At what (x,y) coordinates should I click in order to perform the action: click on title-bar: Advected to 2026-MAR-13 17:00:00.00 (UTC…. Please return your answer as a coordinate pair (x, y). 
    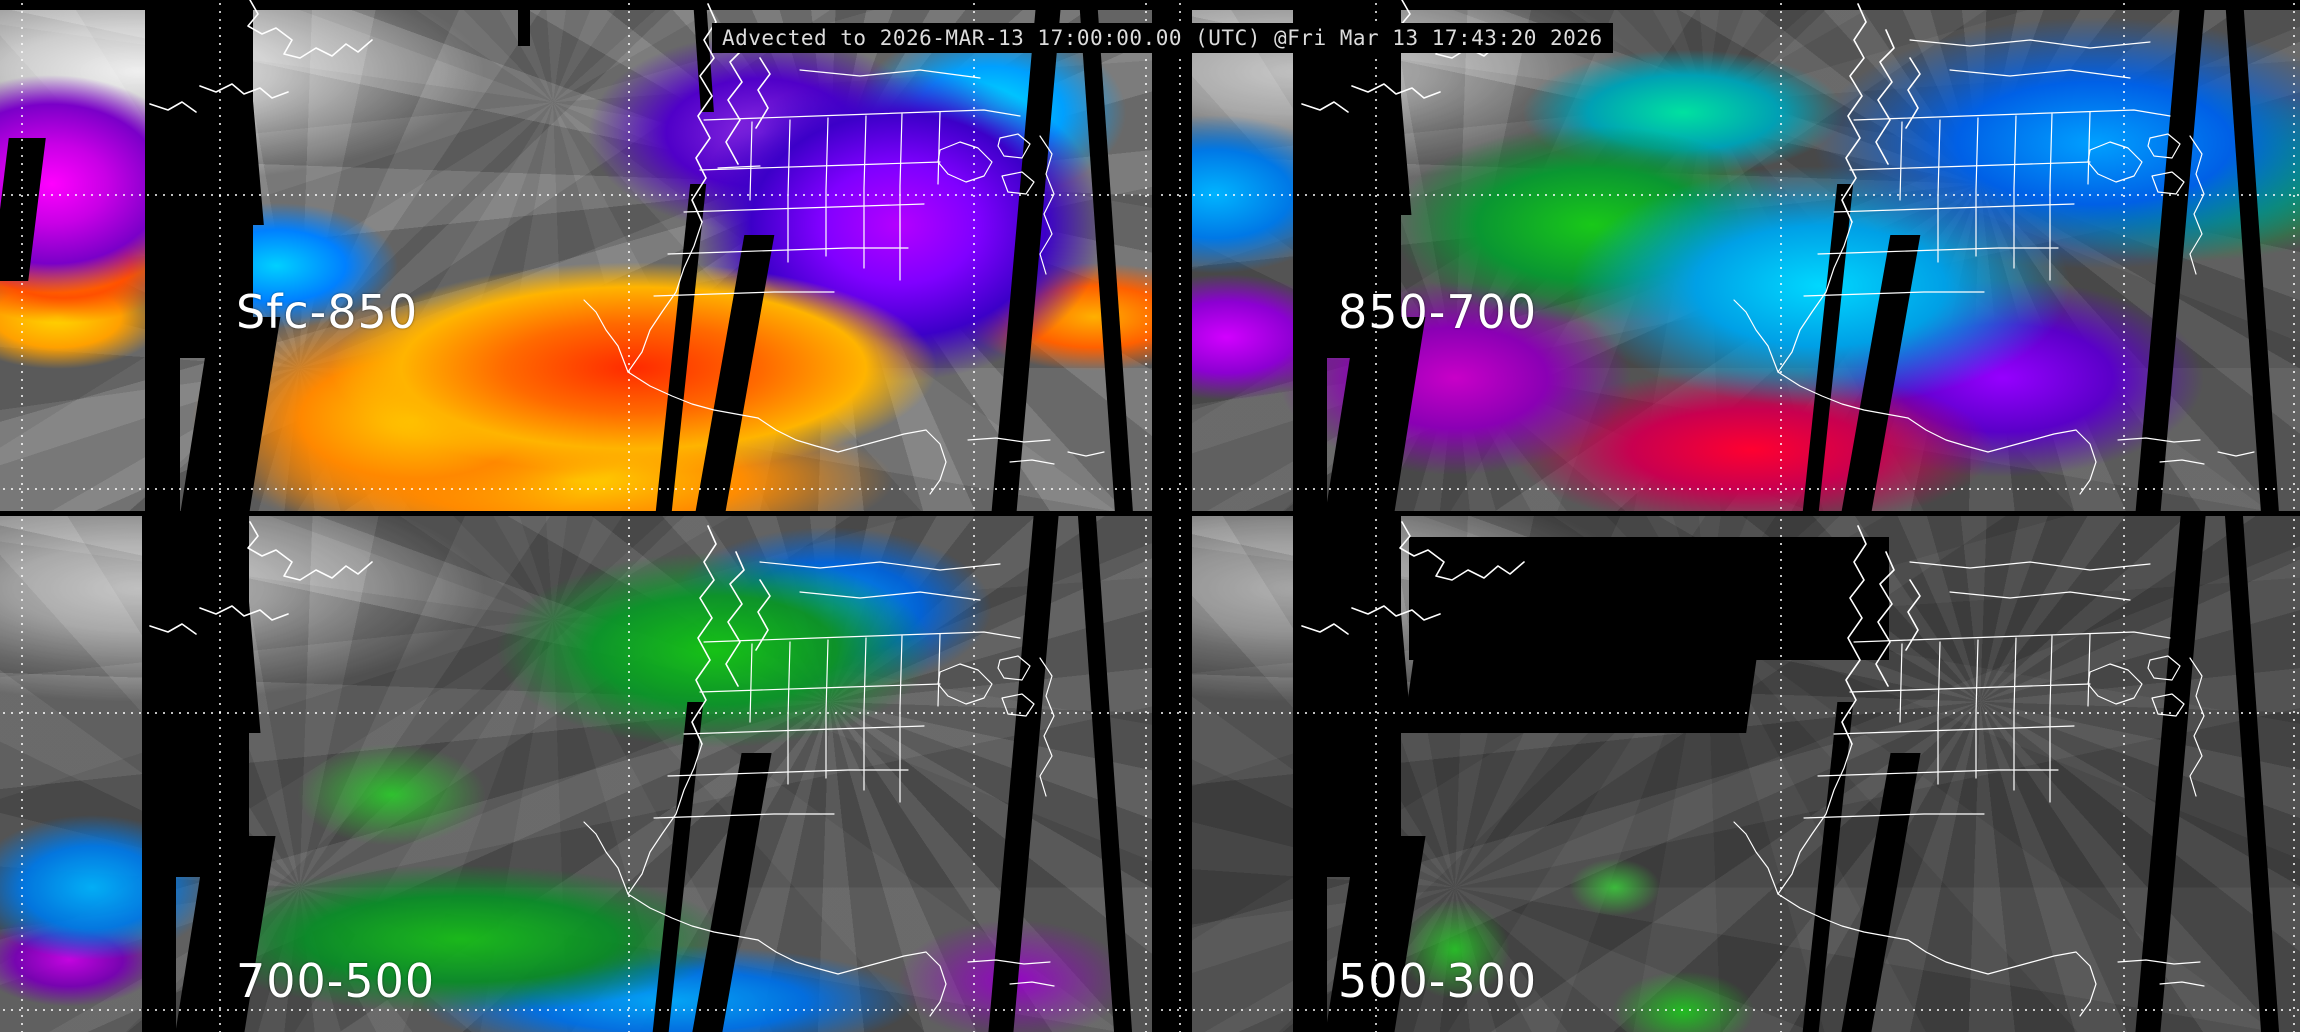
    Looking at the image, I should click on (1162, 38).